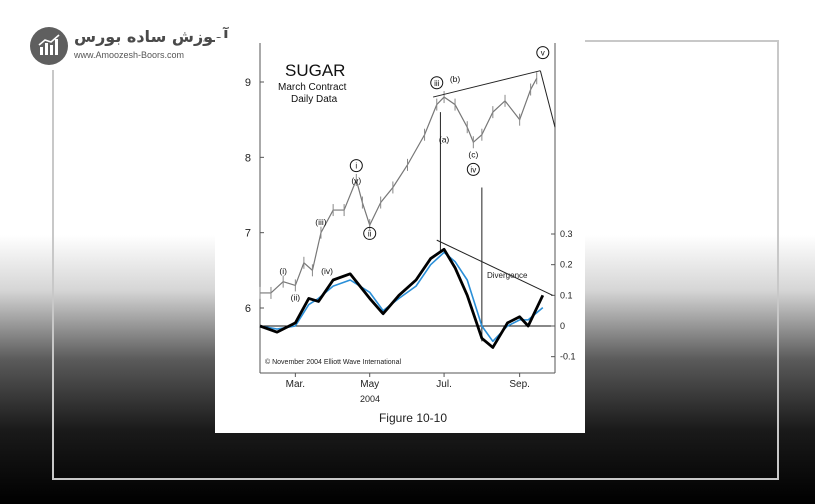 Image resolution: width=815 pixels, height=504 pixels. Describe the element at coordinates (312, 87) in the screenshot. I see `chart-subtitle-1: March Contract` at that location.